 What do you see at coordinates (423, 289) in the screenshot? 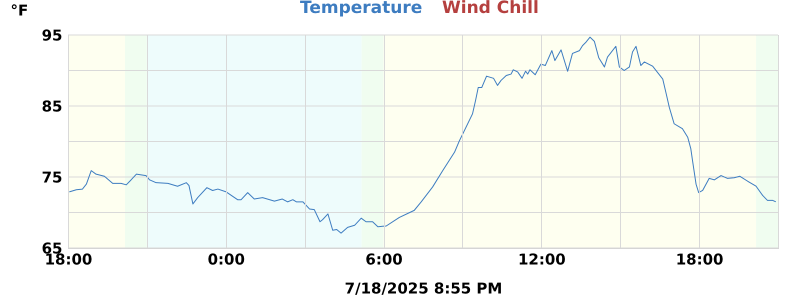
I see `x-axis-title: 7/18/2025 8:55 PM` at bounding box center [423, 289].